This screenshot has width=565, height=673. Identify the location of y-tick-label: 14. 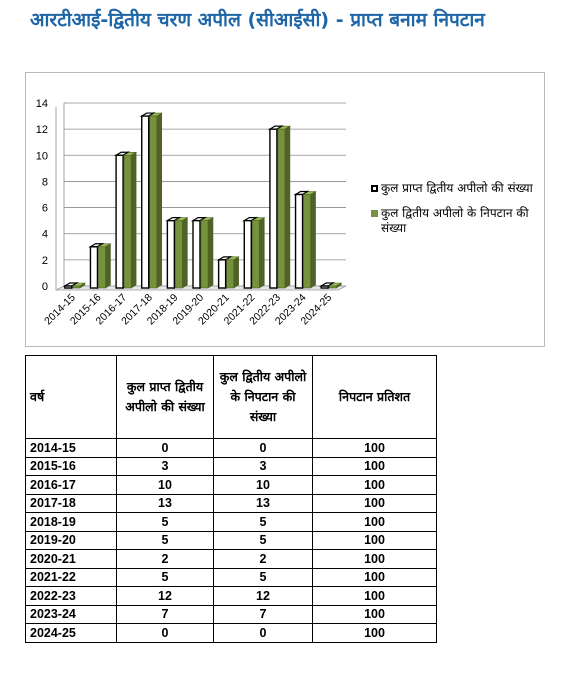
(42, 104).